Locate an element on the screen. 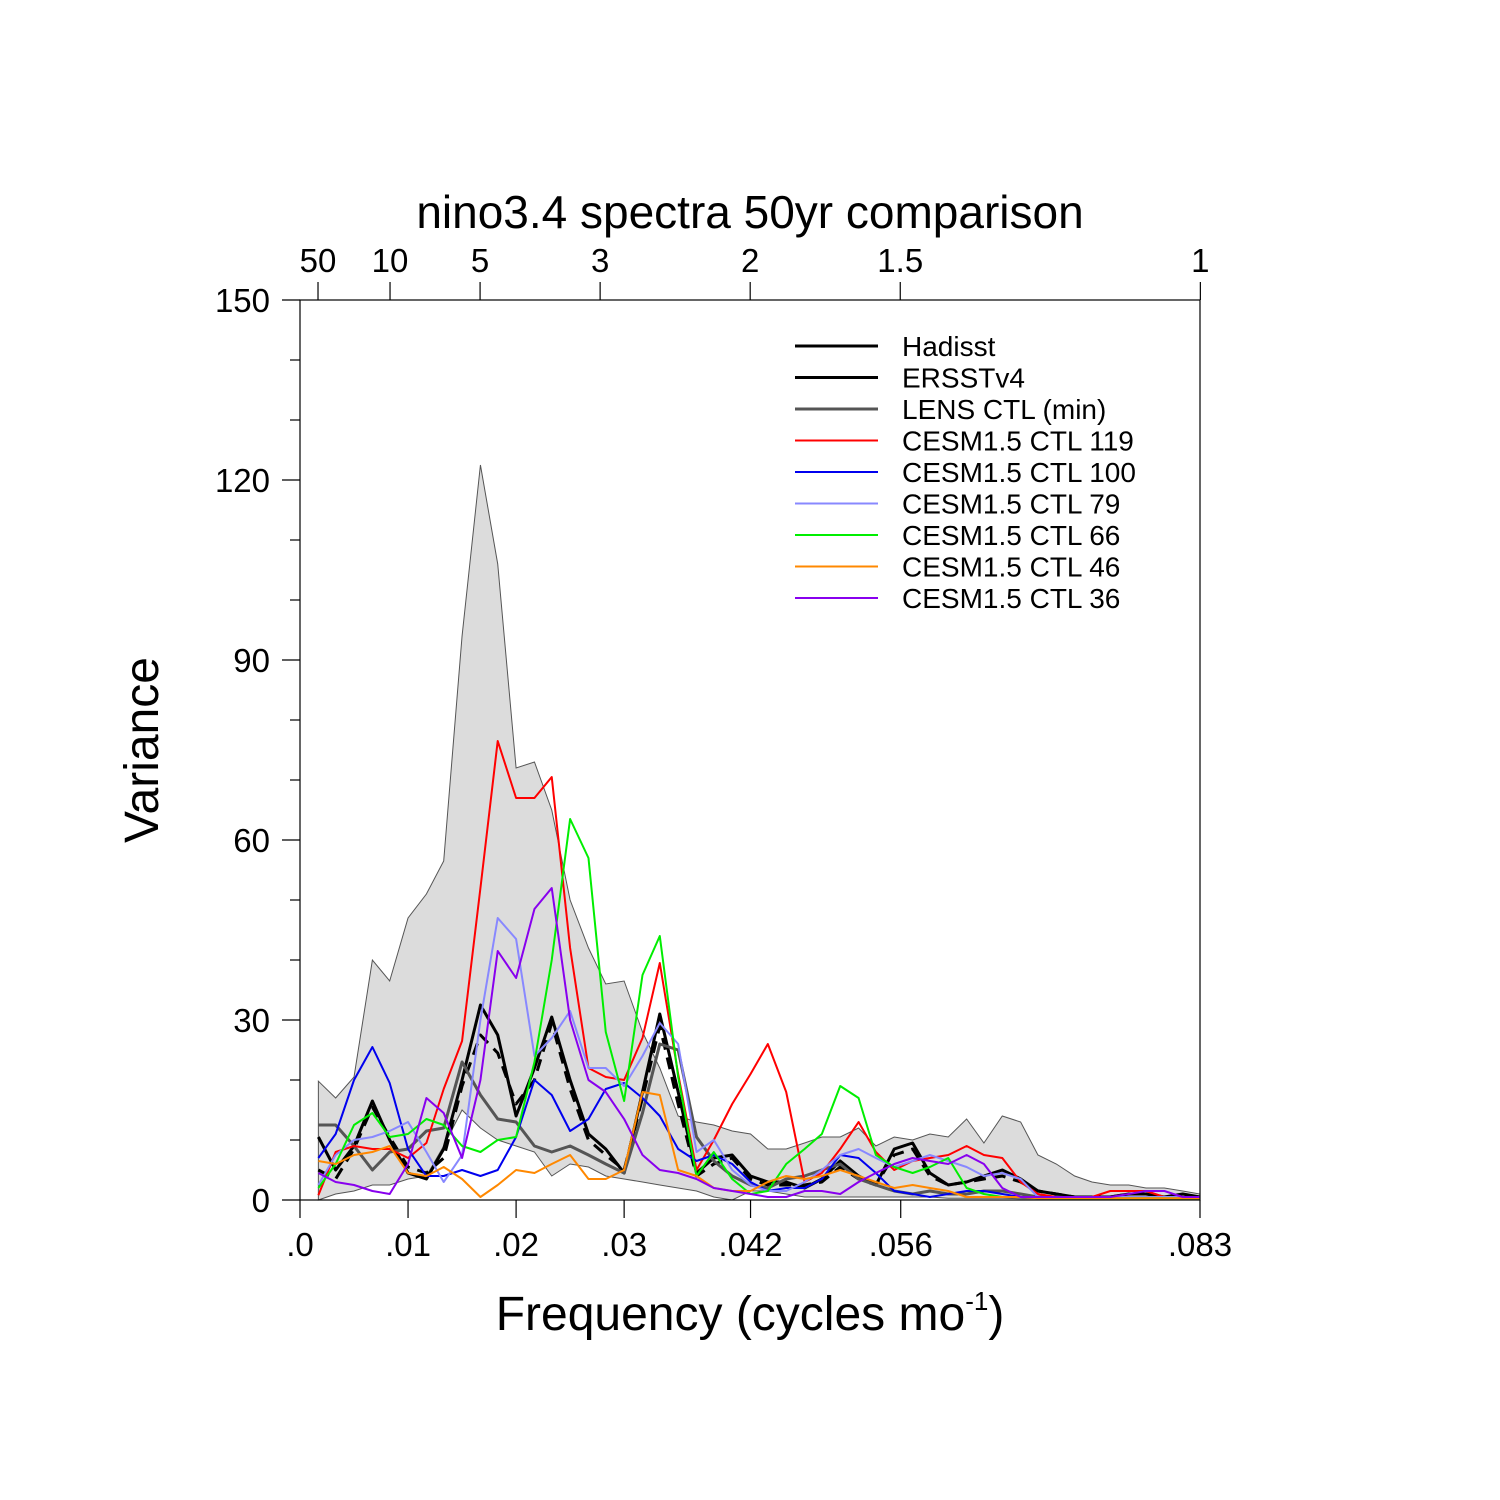 Image resolution: width=1500 pixels, height=1500 pixels. top-period-label: 5 is located at coordinates (480, 260).